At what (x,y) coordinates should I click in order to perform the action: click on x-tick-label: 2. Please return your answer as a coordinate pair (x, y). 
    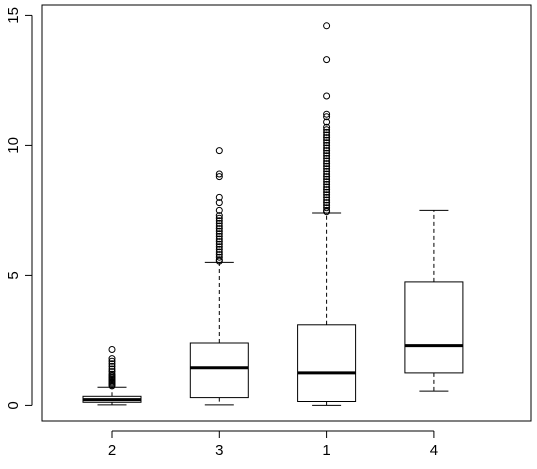
    Looking at the image, I should click on (112, 450).